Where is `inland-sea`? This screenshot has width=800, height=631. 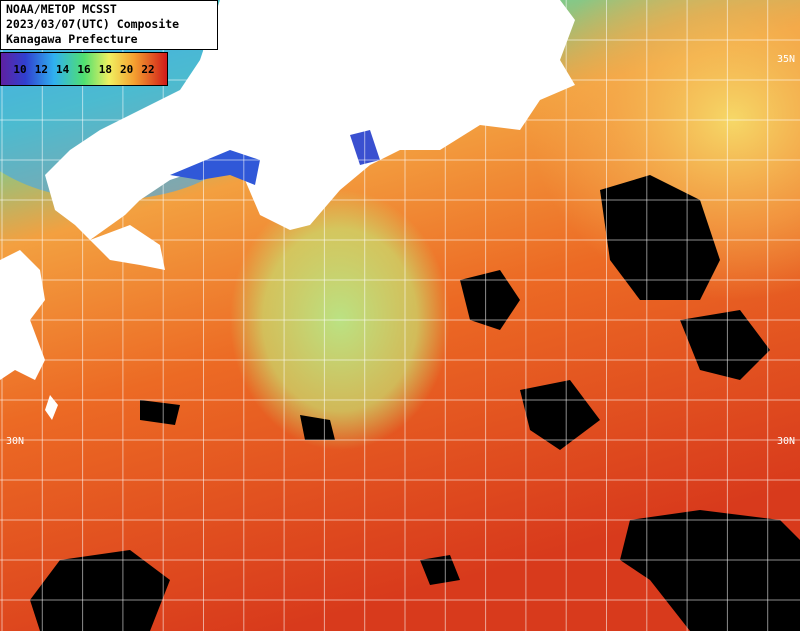 inland-sea is located at coordinates (215, 167).